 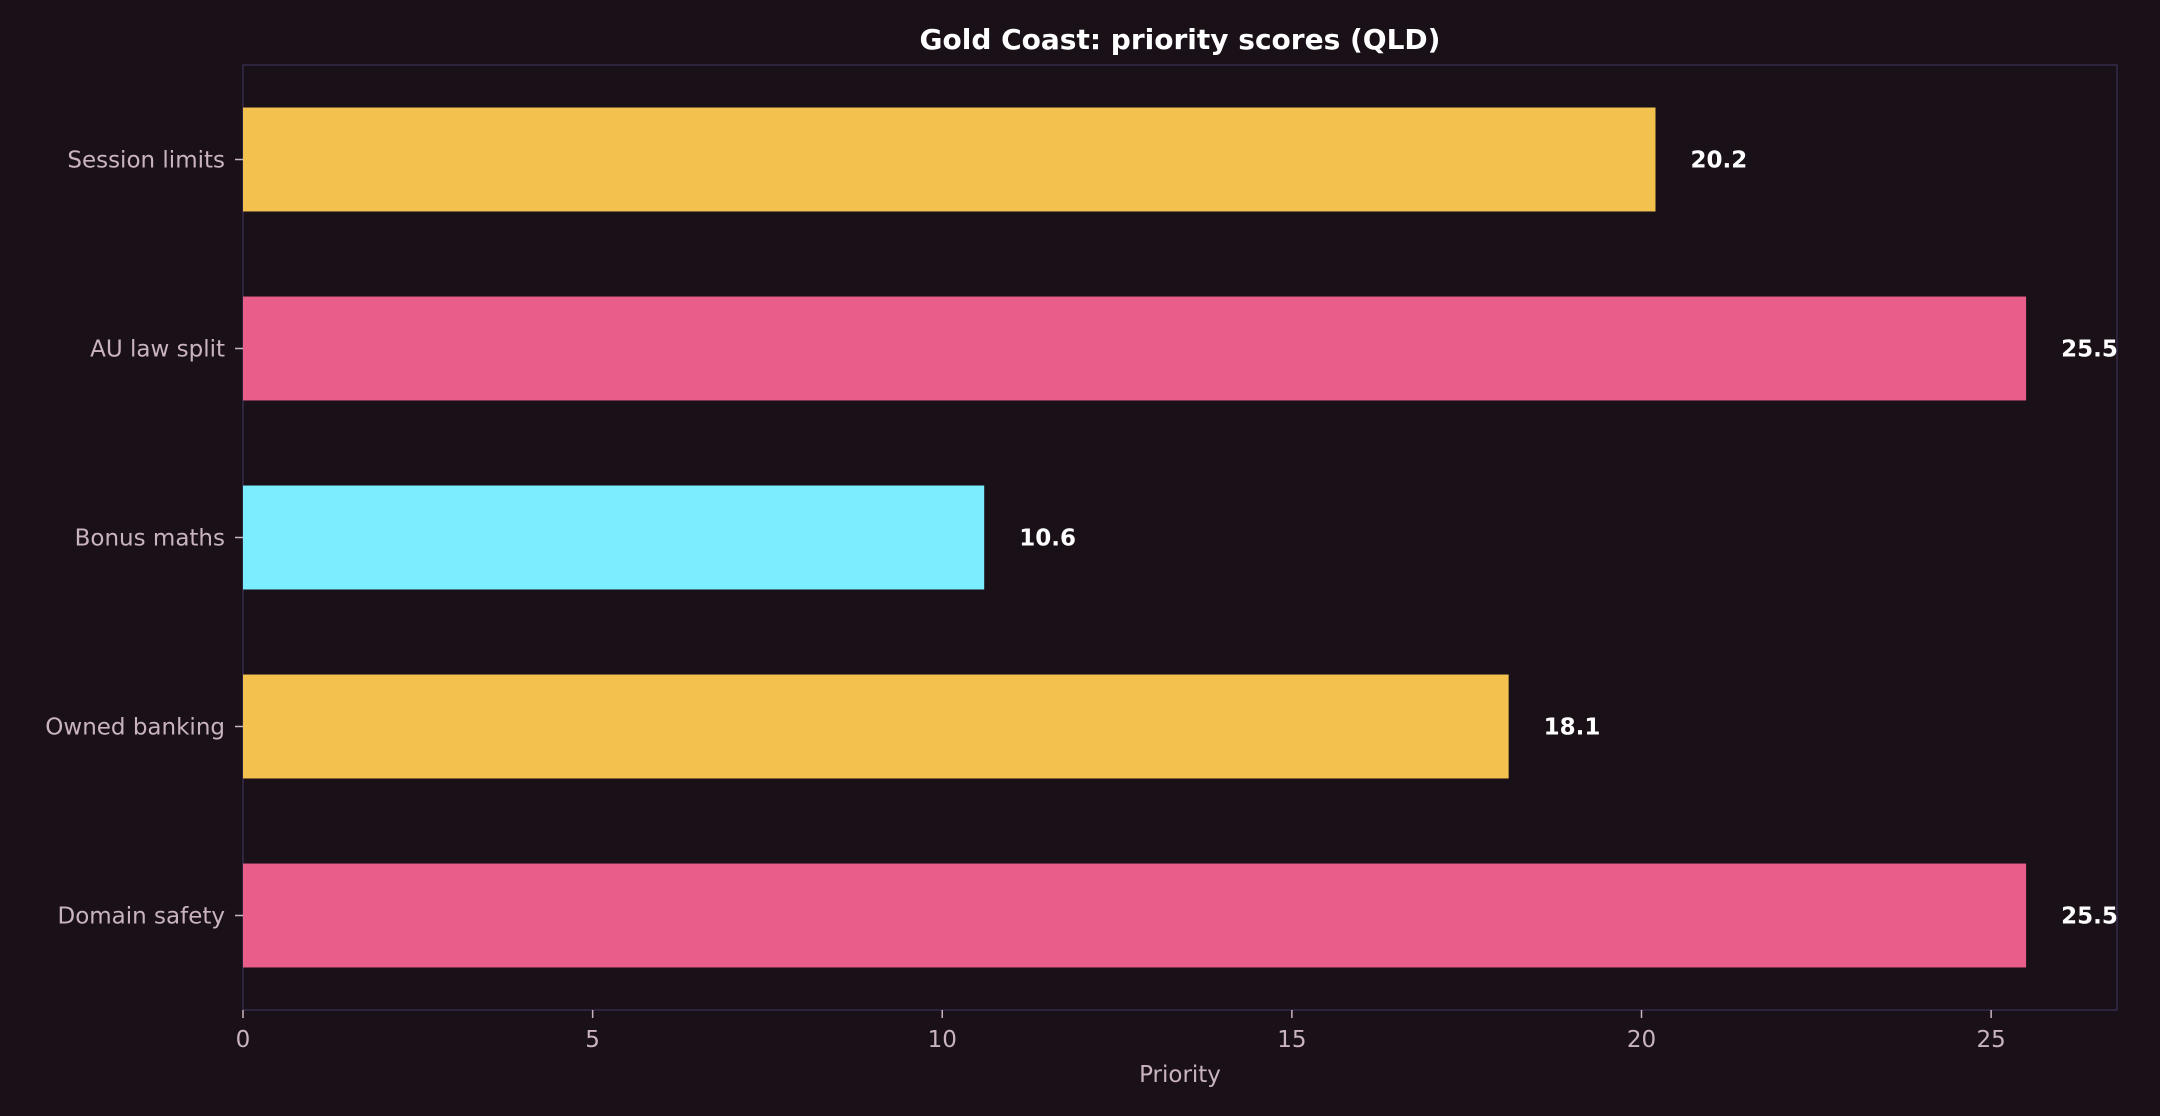 I want to click on category-label: Domain safety, so click(x=141, y=917).